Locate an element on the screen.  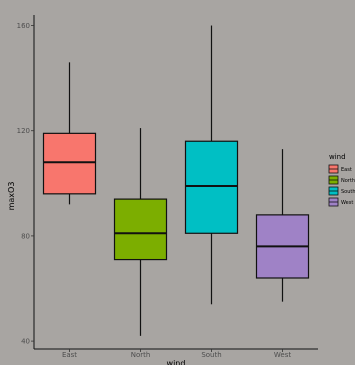
y-axis-ticks: 40 80 120 160 is located at coordinates (25, 184).